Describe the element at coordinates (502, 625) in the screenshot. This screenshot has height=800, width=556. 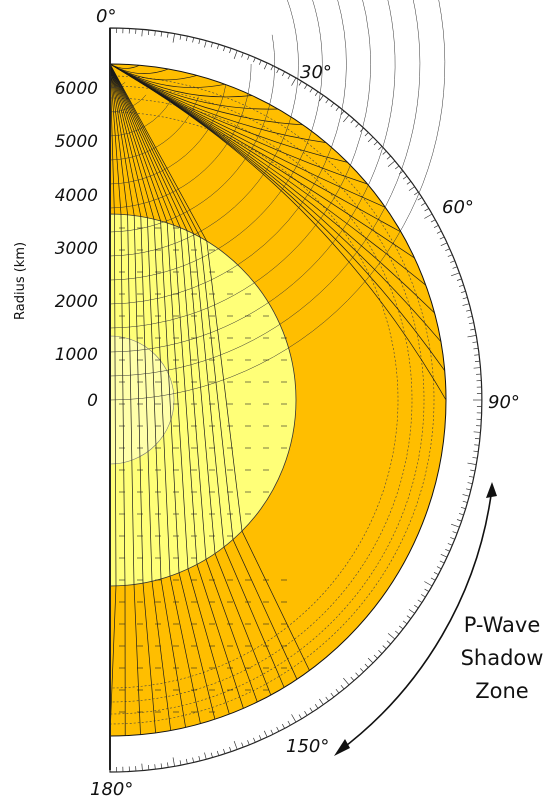
I see `shadow-zone-label-line1: P-Wave` at that location.